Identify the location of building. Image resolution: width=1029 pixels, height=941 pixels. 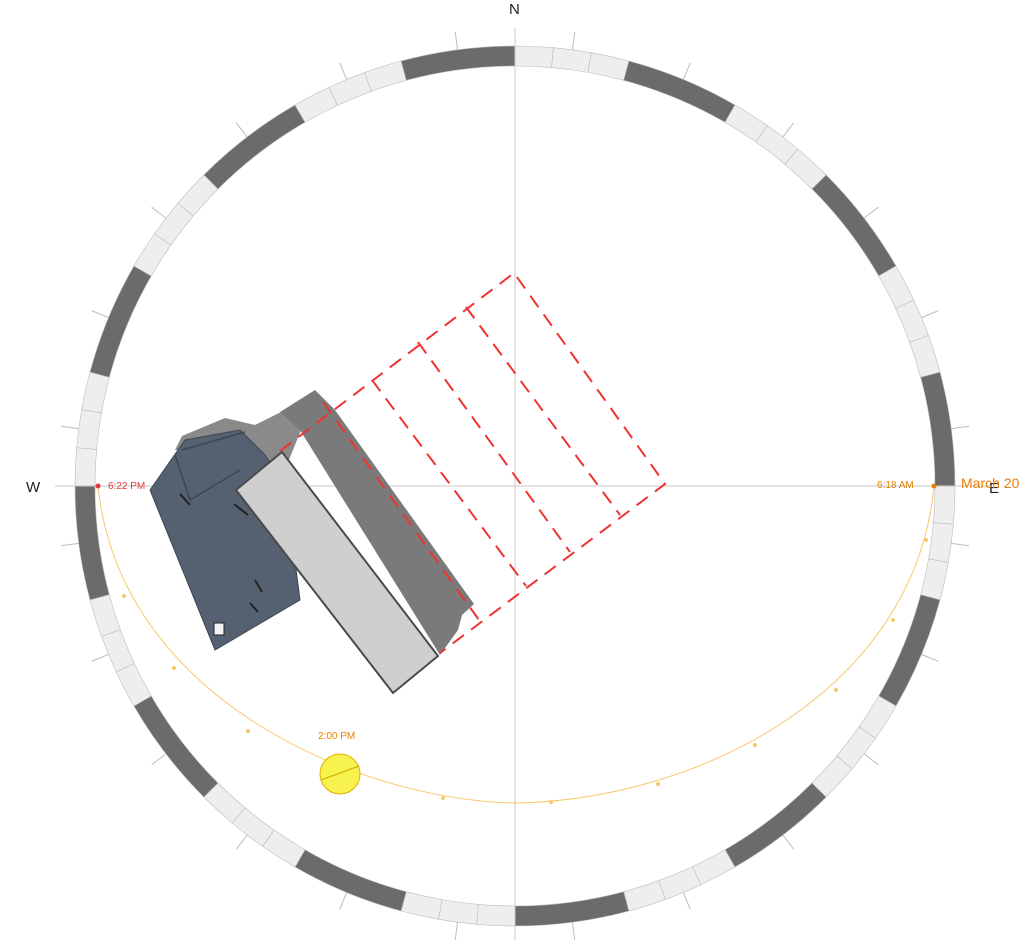
(354, 542).